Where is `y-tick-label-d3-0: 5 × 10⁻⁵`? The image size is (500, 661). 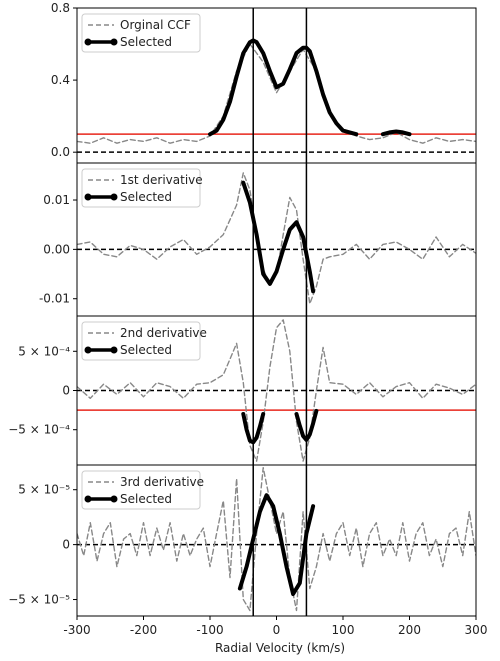 y-tick-label-d3-0: 5 × 10⁻⁵ is located at coordinates (44, 490).